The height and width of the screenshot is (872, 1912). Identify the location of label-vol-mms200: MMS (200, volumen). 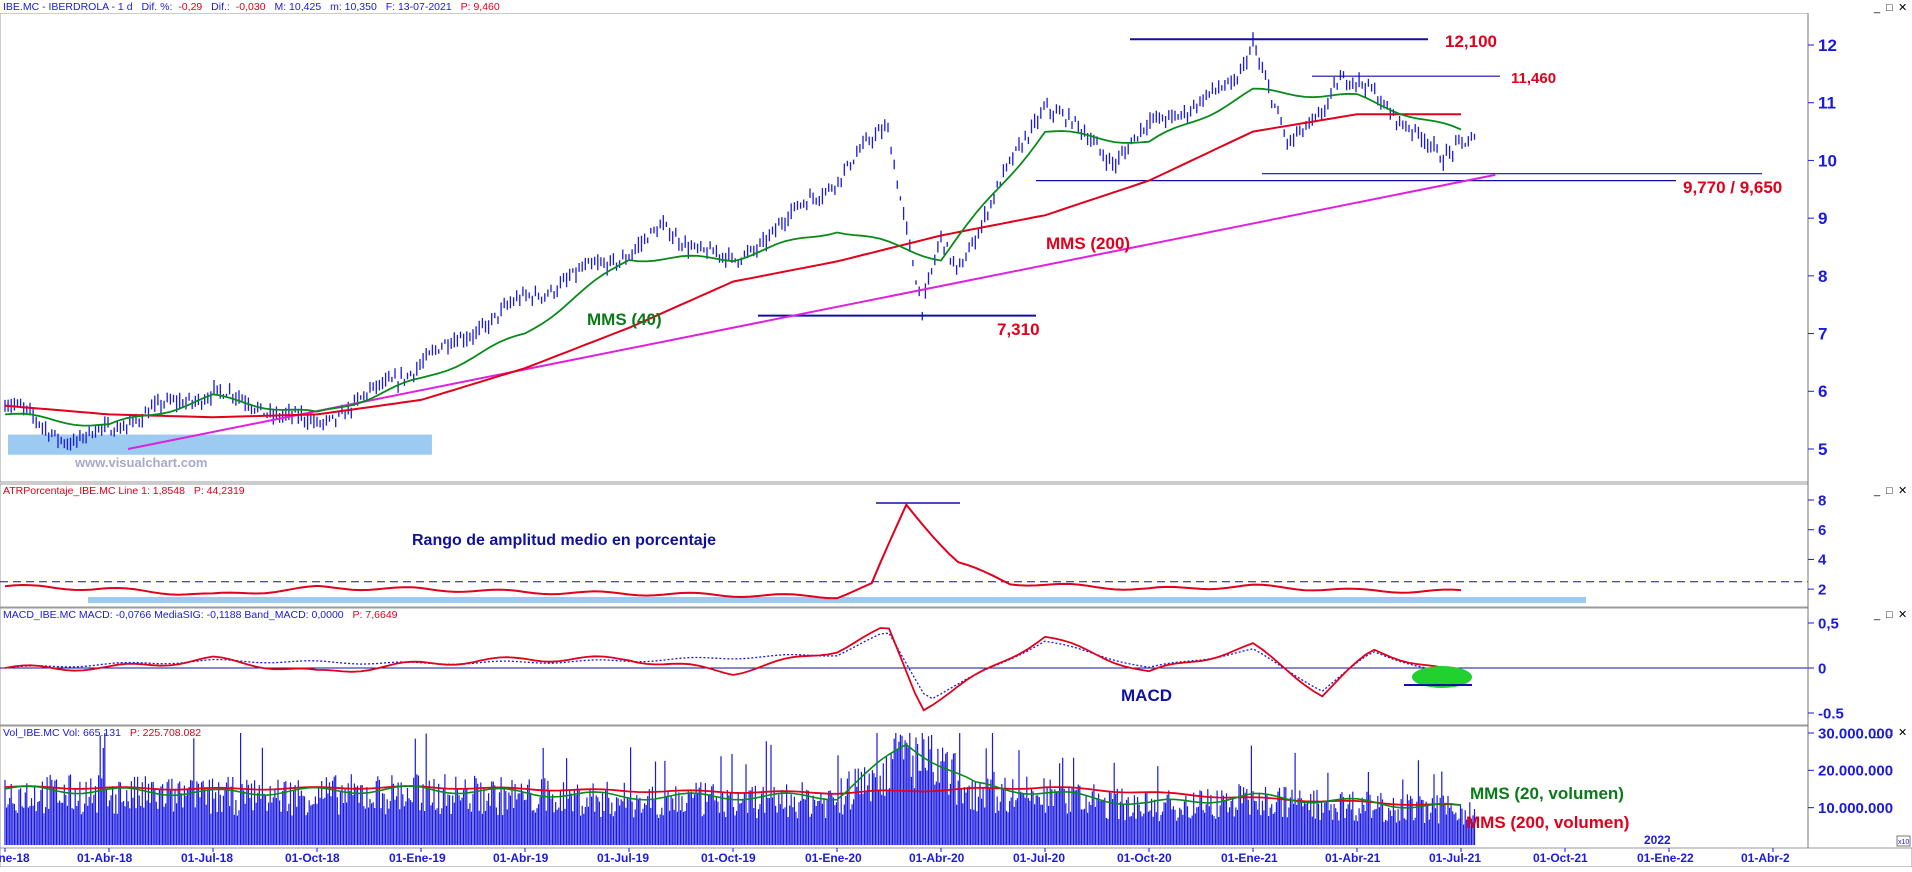
(1547, 822).